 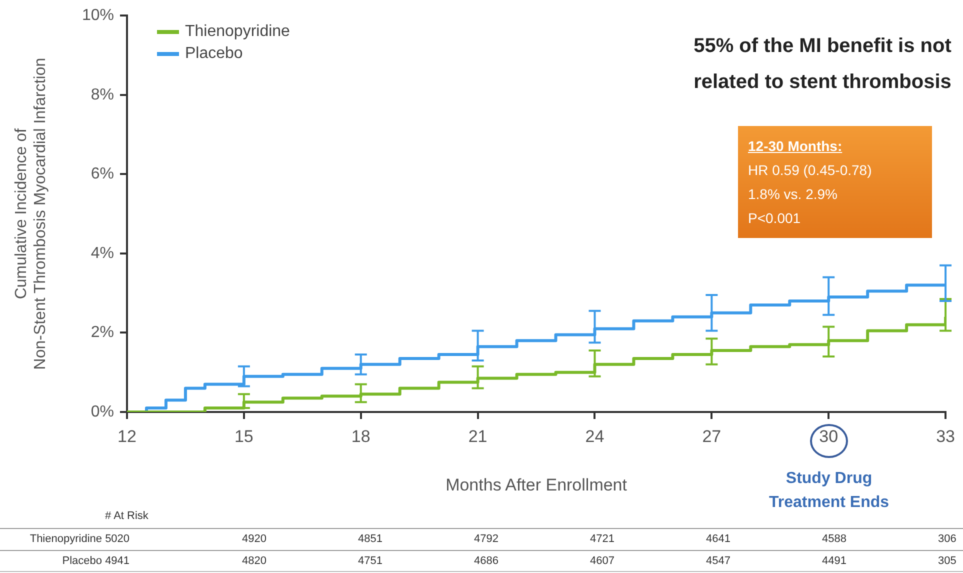 What do you see at coordinates (829, 491) in the screenshot?
I see `text: Study Drug Treatment Ends` at bounding box center [829, 491].